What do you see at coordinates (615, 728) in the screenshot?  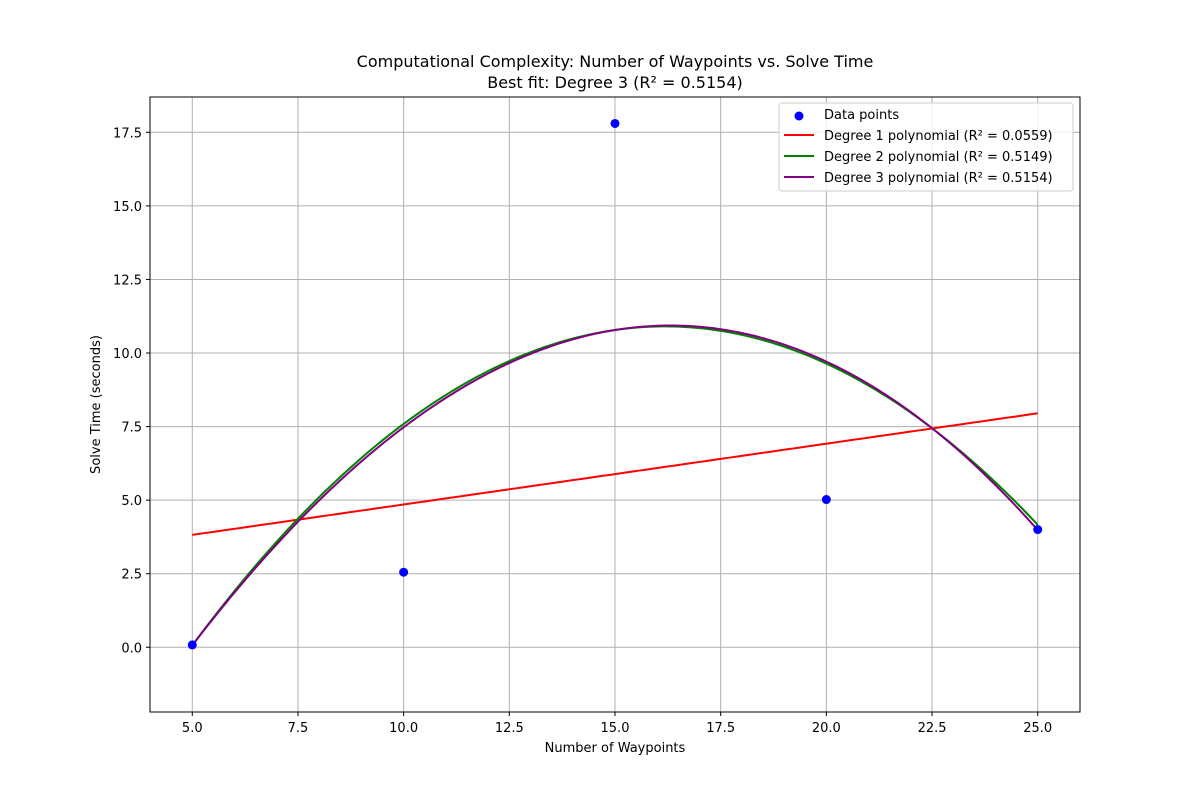 I see `x-tick-label: 15.0` at bounding box center [615, 728].